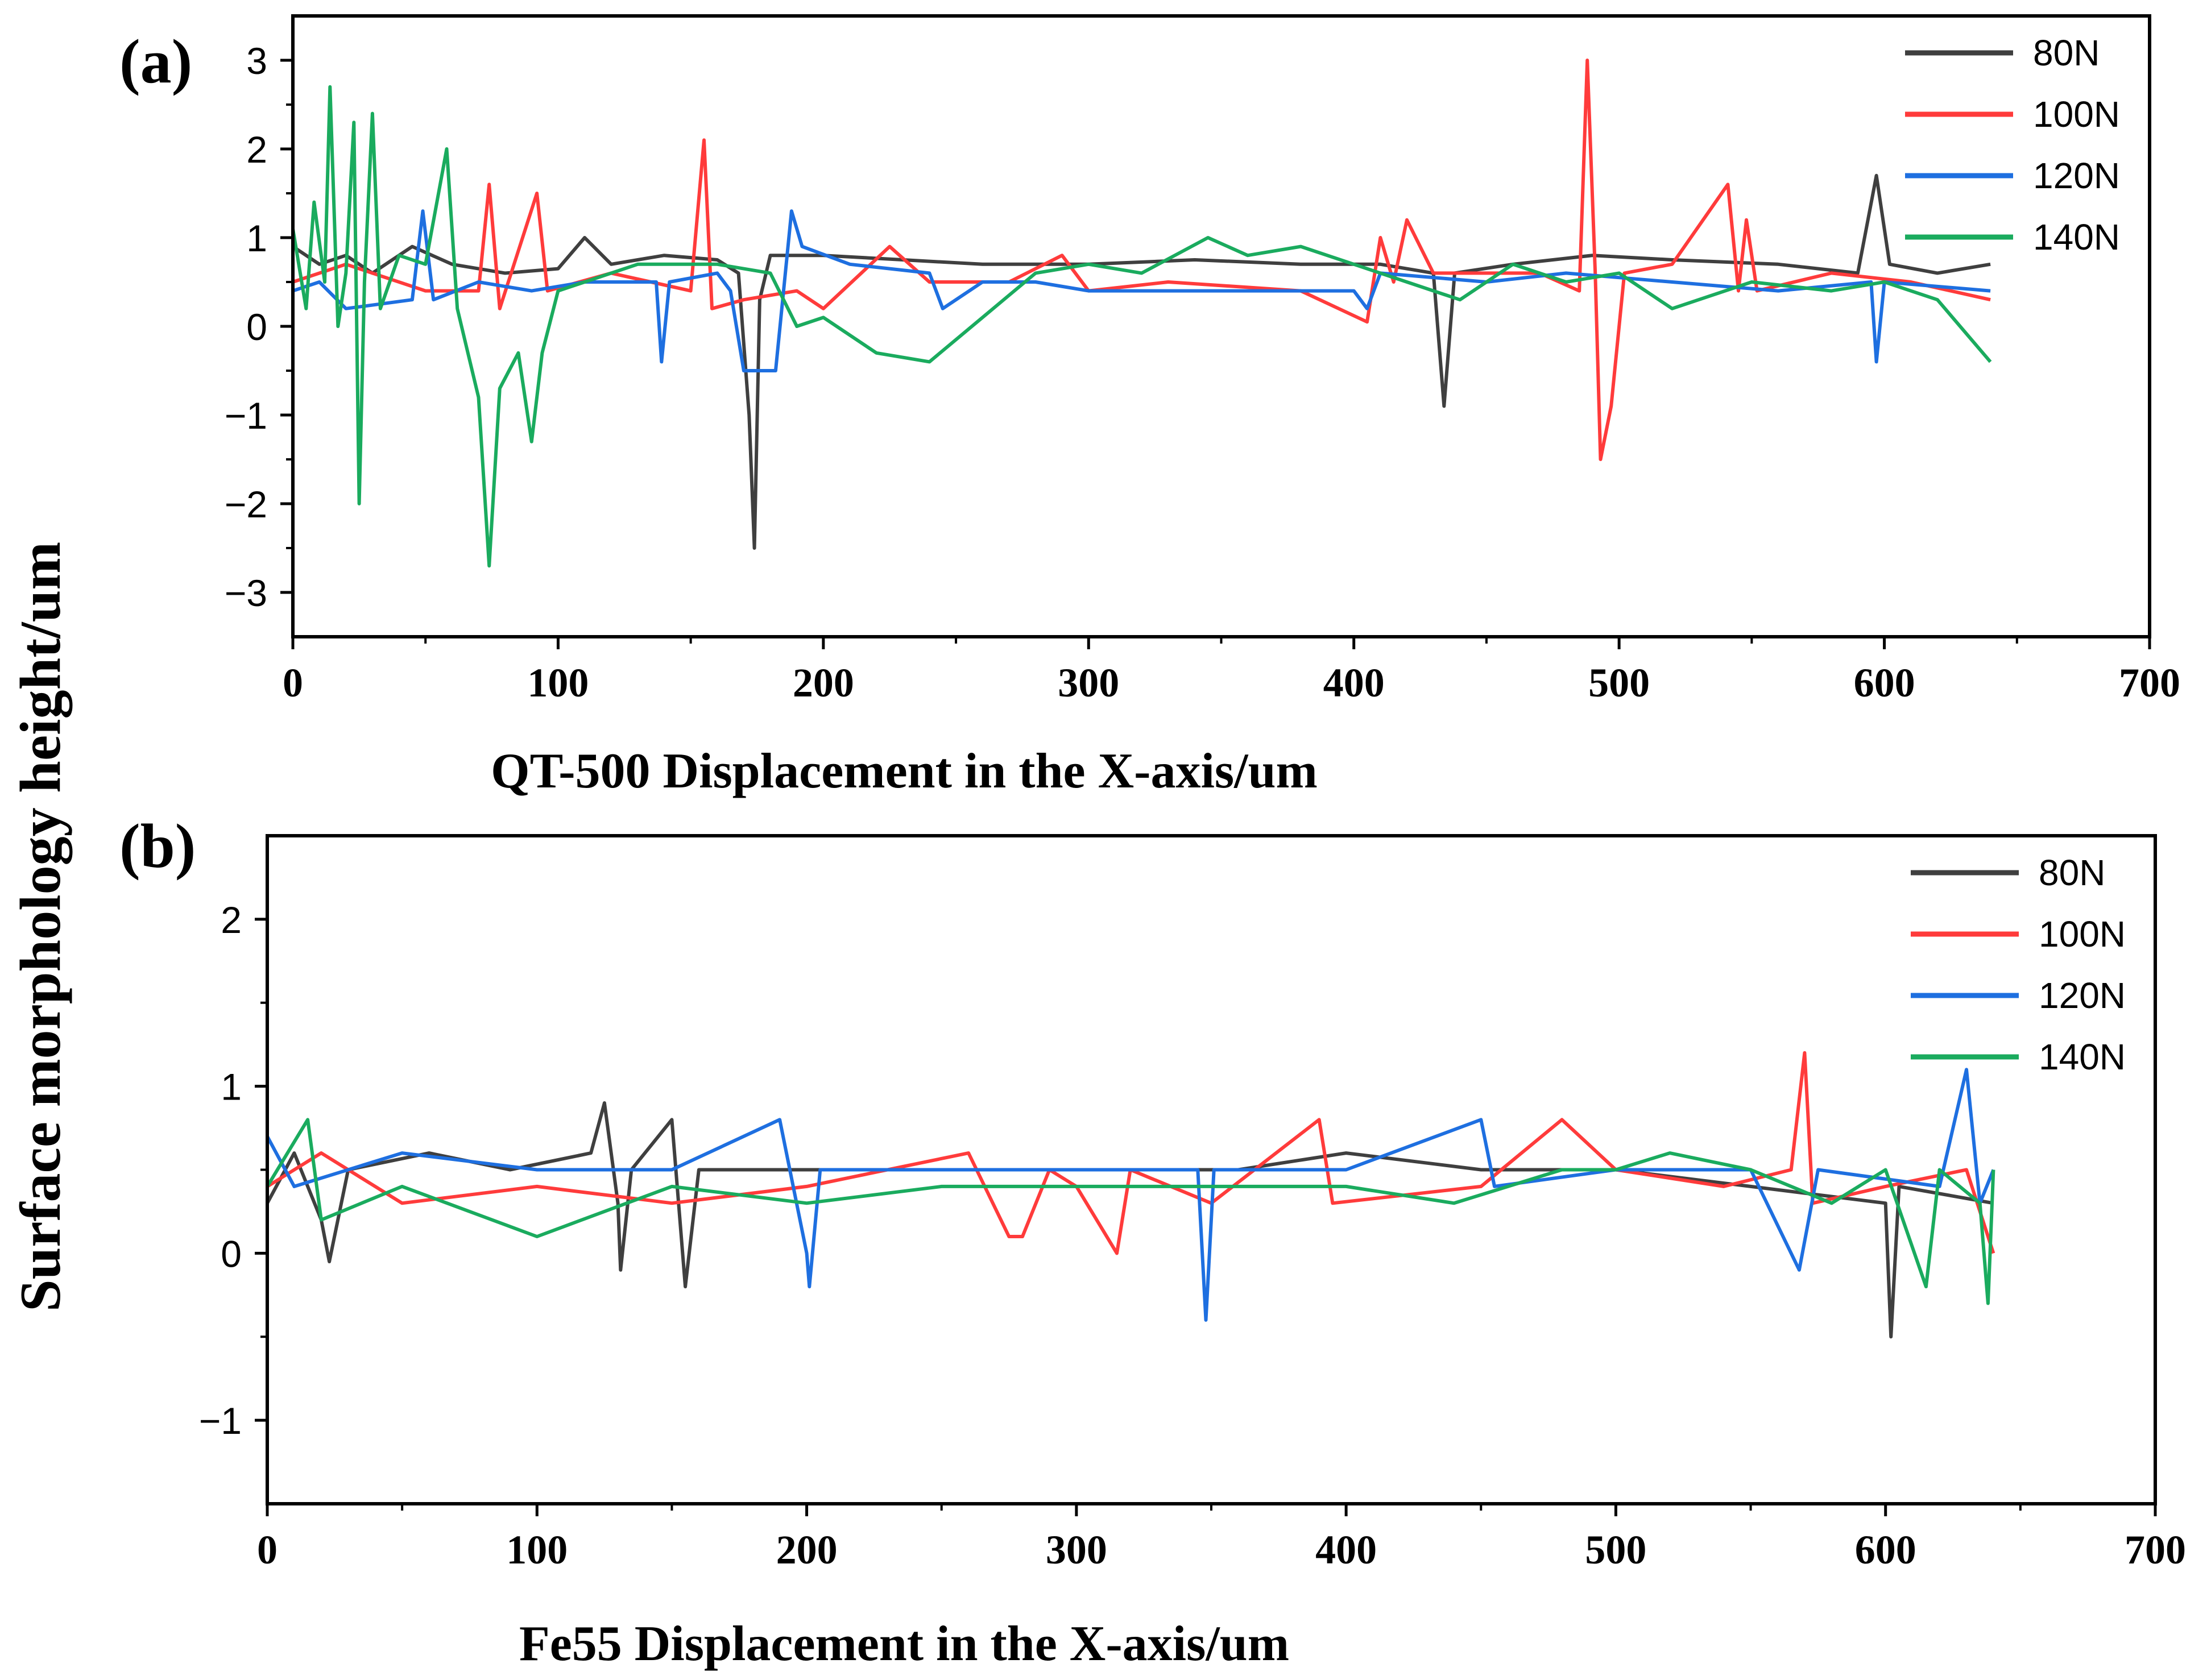 This screenshot has height=1680, width=2211. I want to click on panel-b-x-tick-label: 700, so click(2155, 1550).